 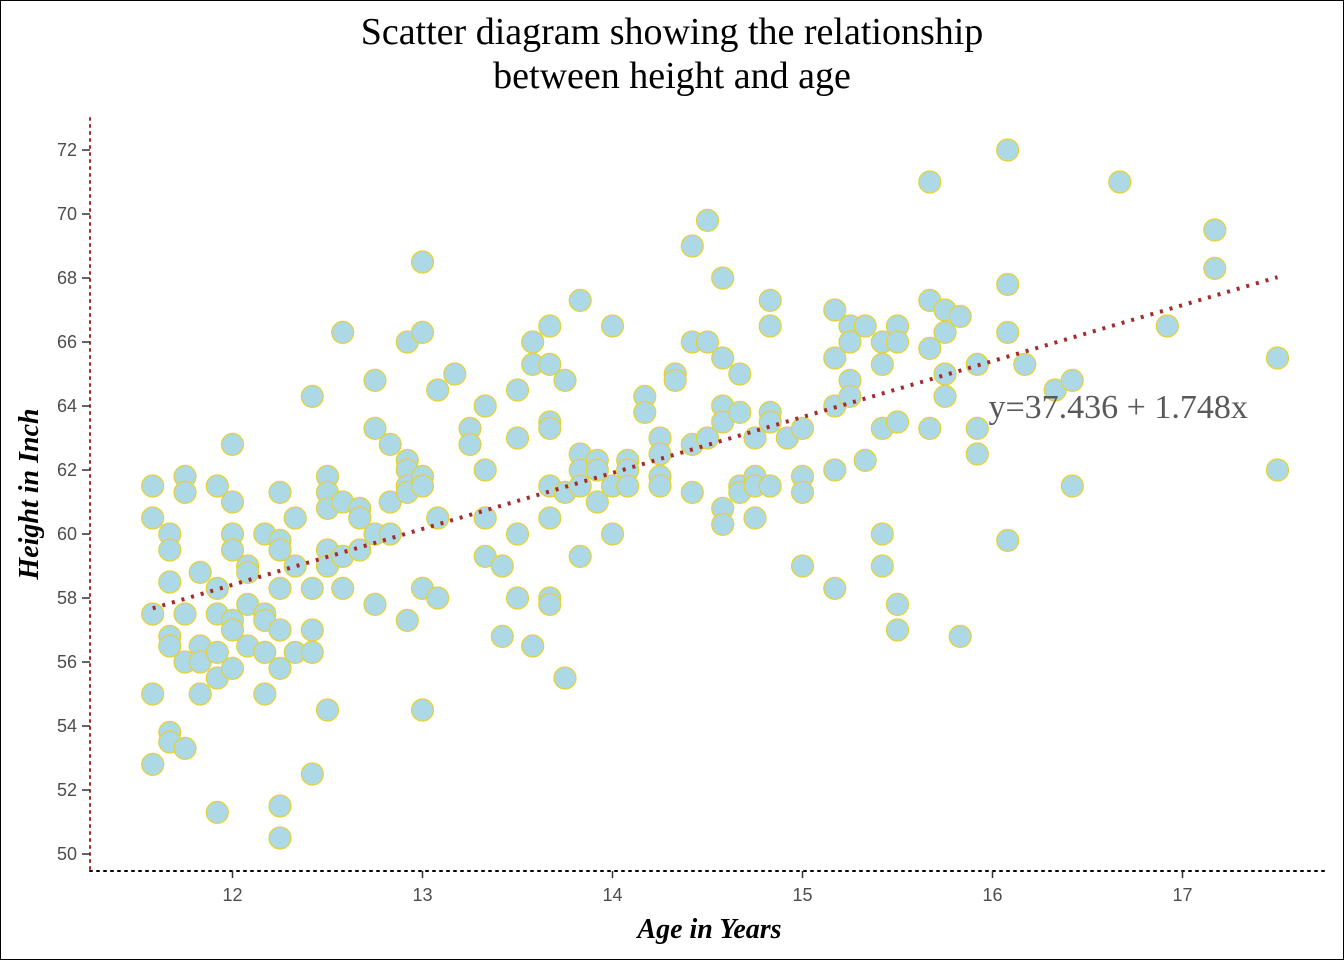 I want to click on x-tick-label: 13, so click(x=422, y=895).